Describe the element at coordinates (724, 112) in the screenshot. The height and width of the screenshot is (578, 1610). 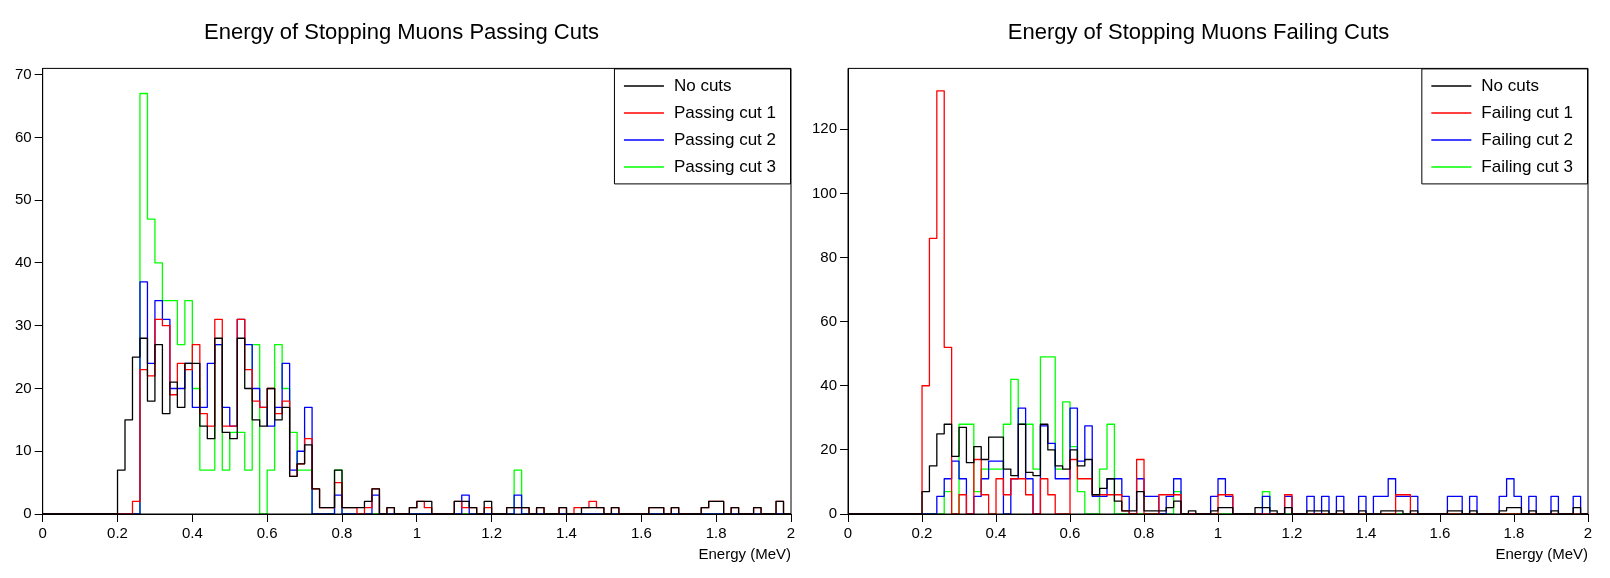
I see `legend-label: Passing cut 1` at that location.